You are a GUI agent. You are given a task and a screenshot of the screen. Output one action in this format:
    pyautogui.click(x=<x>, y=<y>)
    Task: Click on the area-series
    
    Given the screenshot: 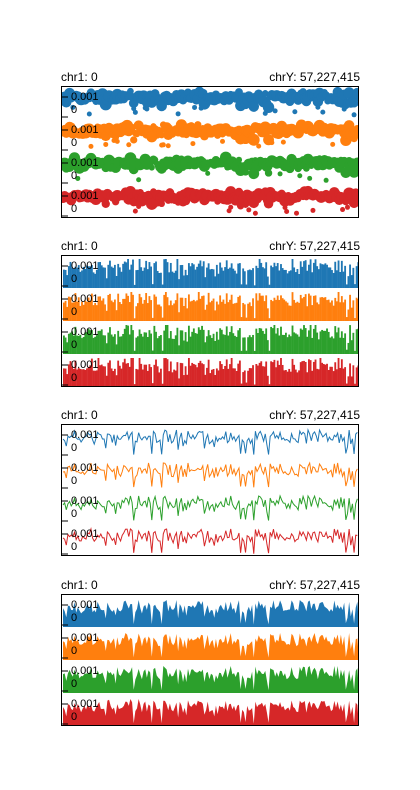 What is the action you would take?
    pyautogui.click(x=210, y=646)
    